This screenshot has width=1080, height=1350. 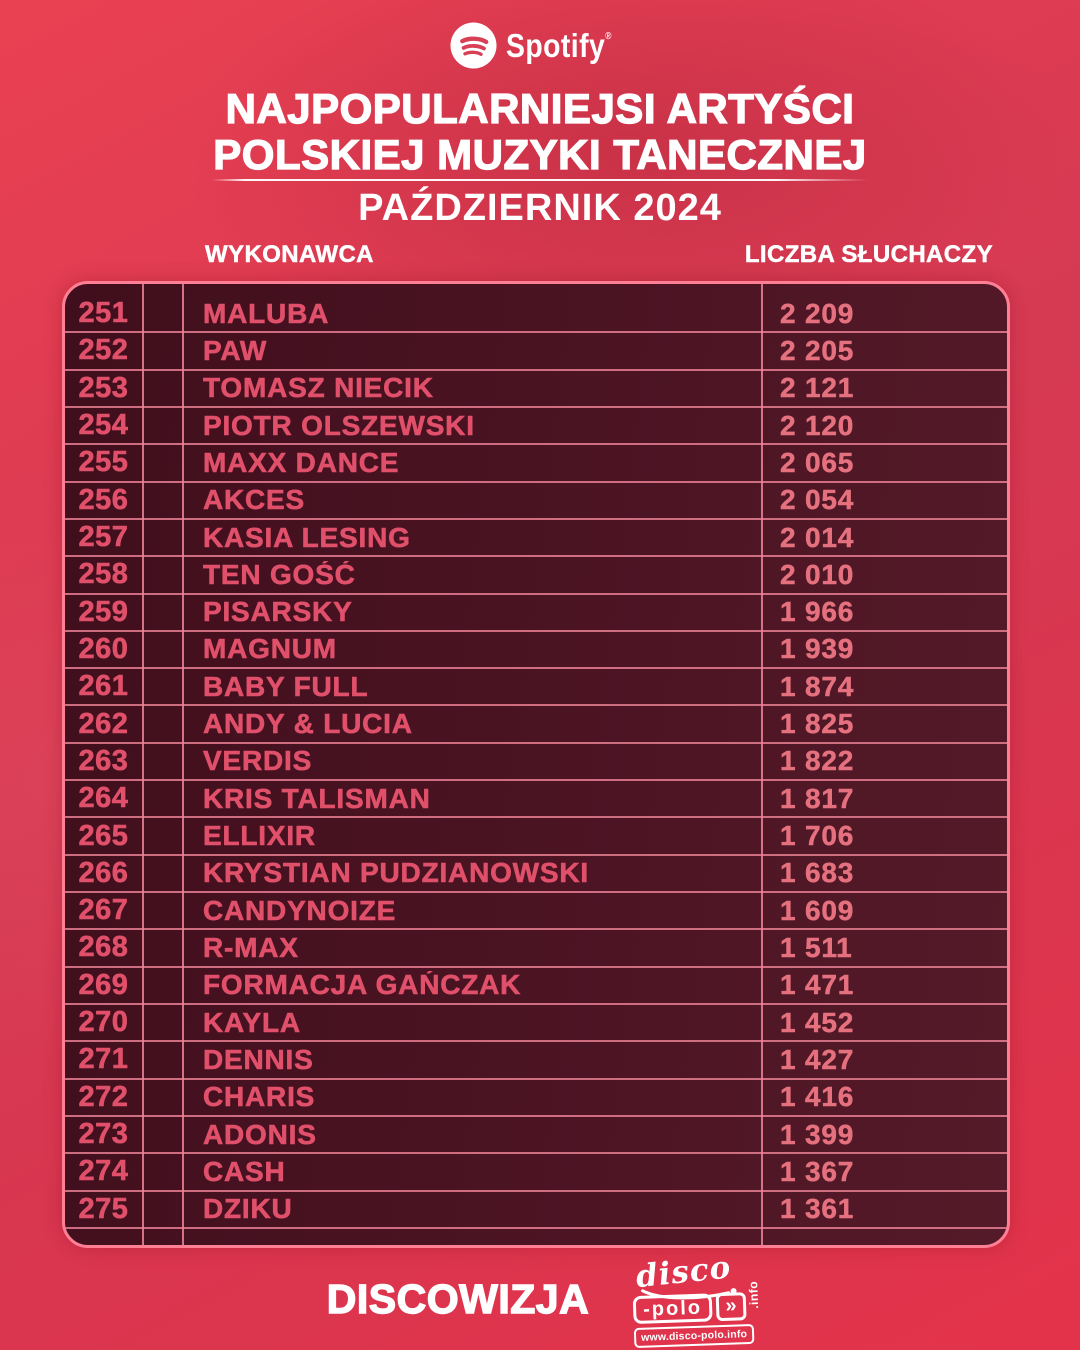 I want to click on table-row: 256 AKCES 2 054, so click(x=536, y=501).